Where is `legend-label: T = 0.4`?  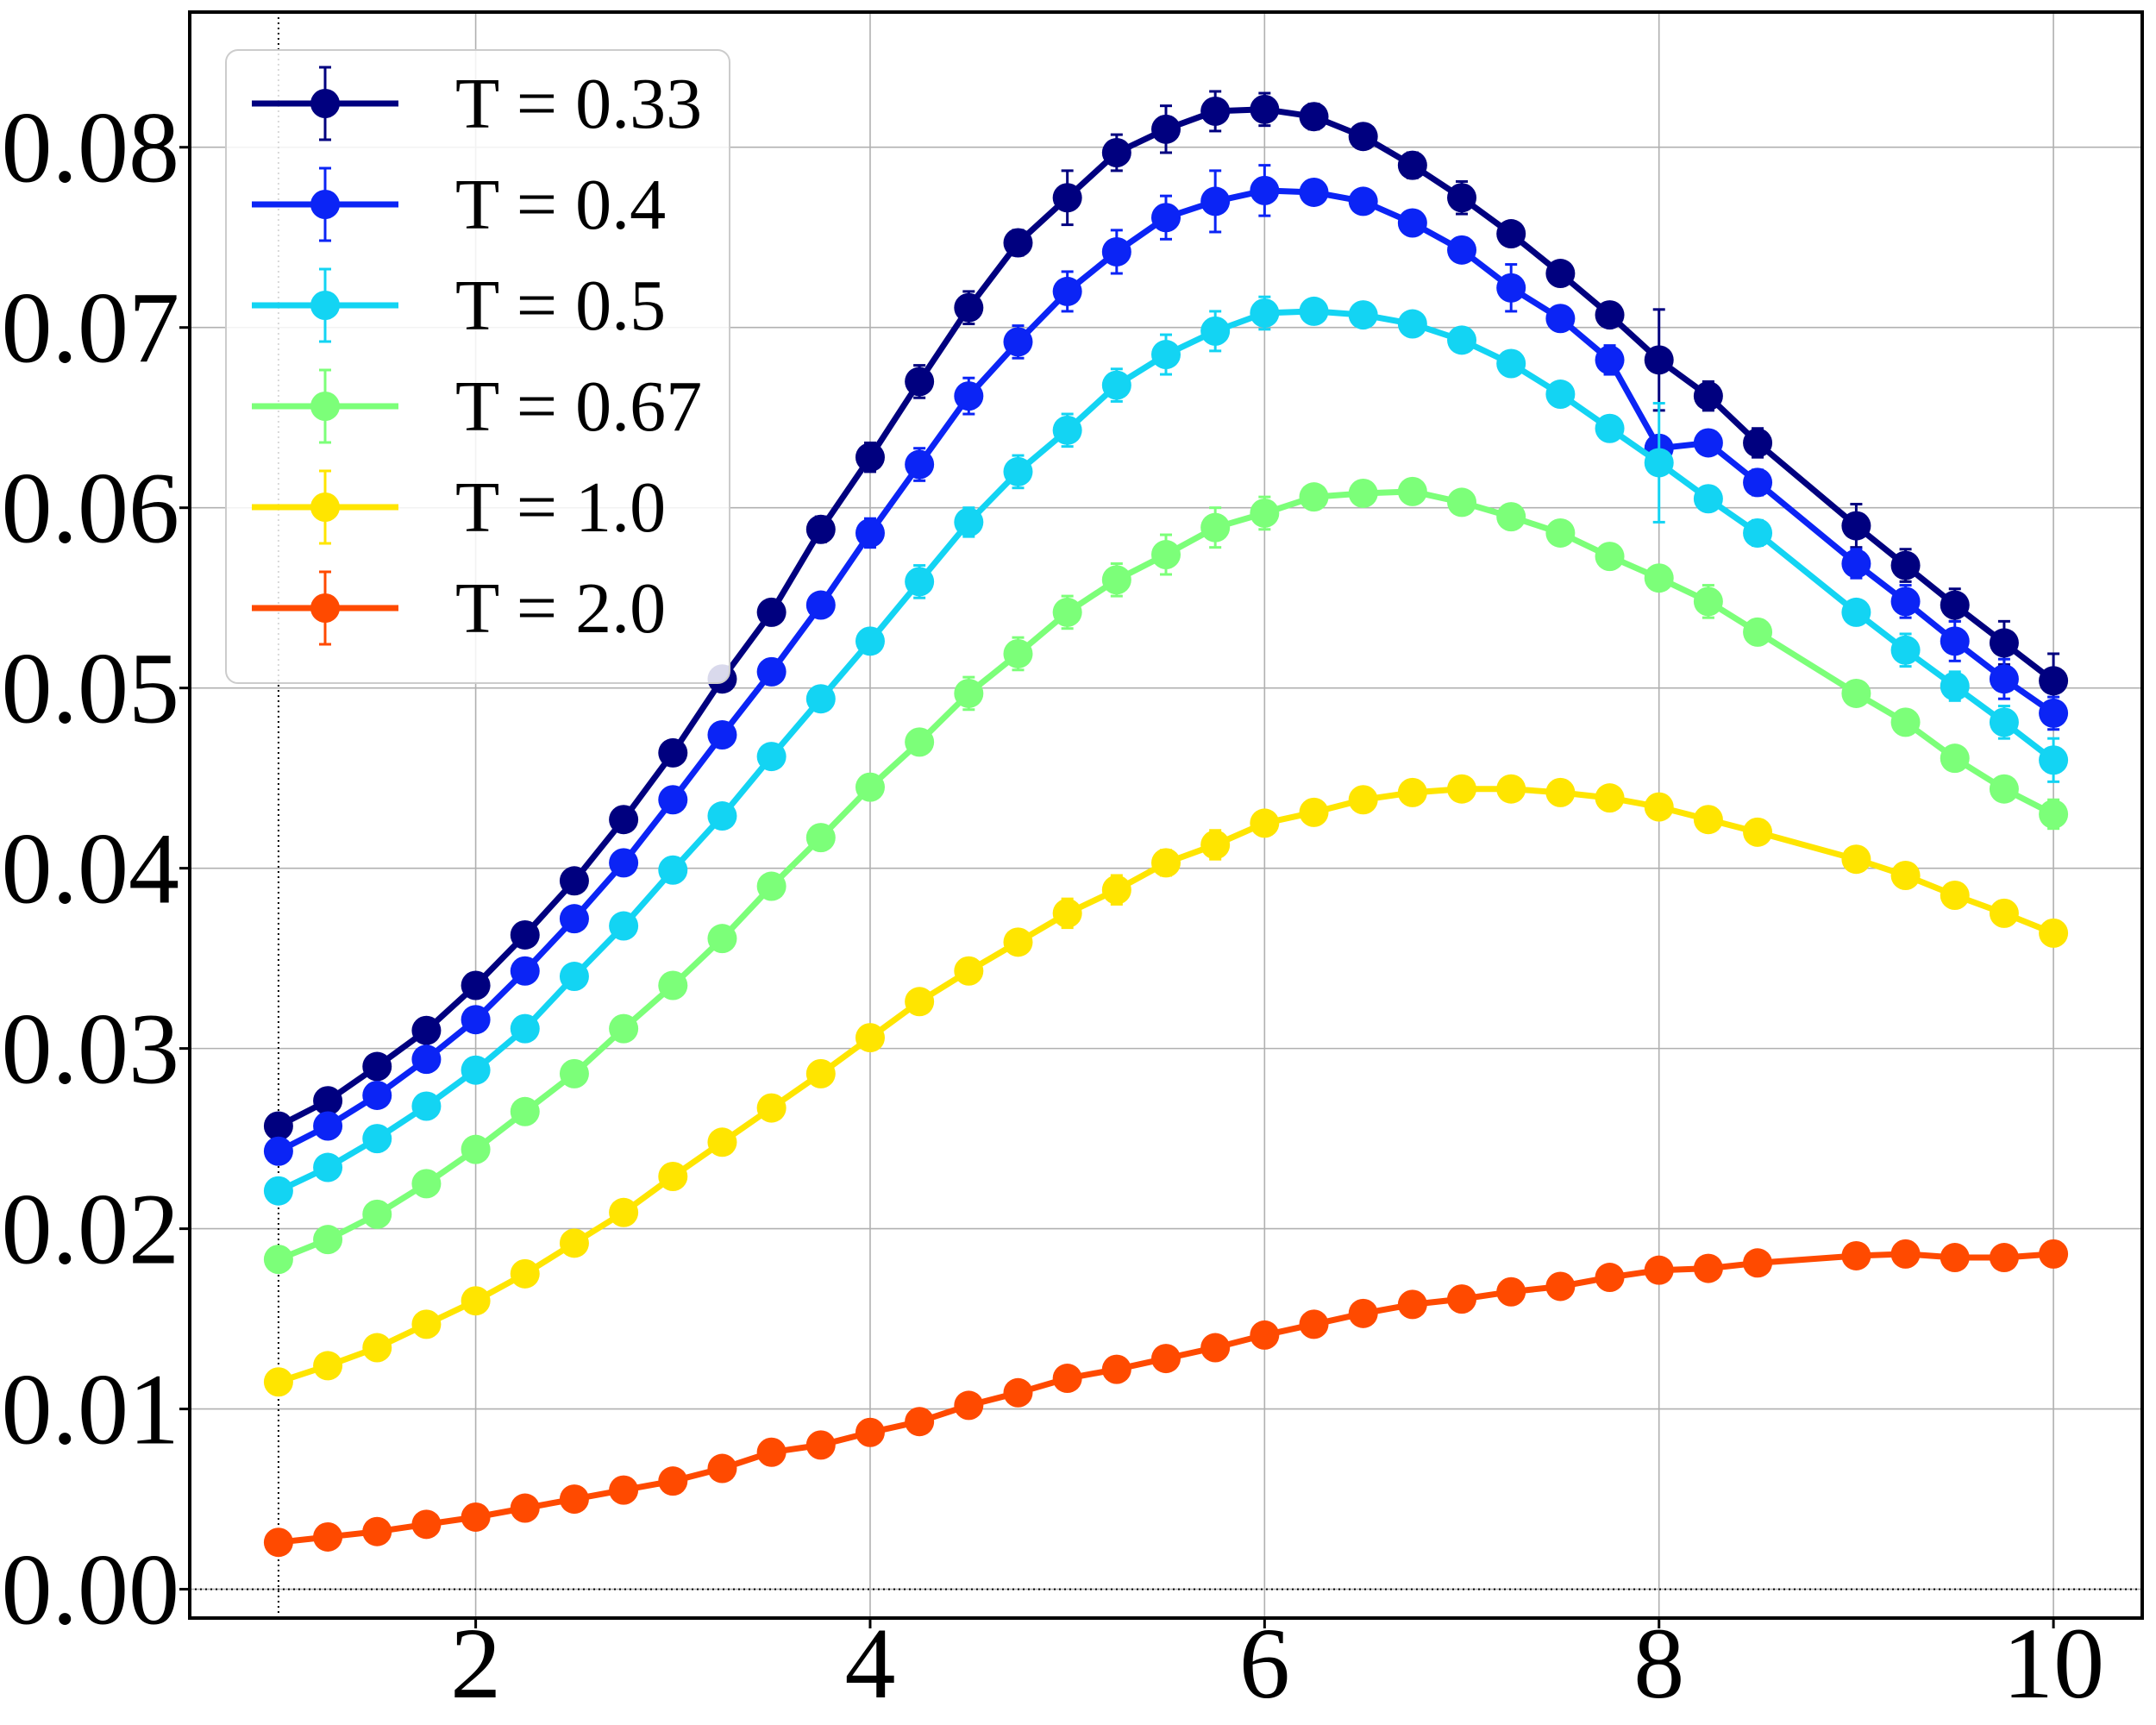 legend-label: T = 0.4 is located at coordinates (560, 205).